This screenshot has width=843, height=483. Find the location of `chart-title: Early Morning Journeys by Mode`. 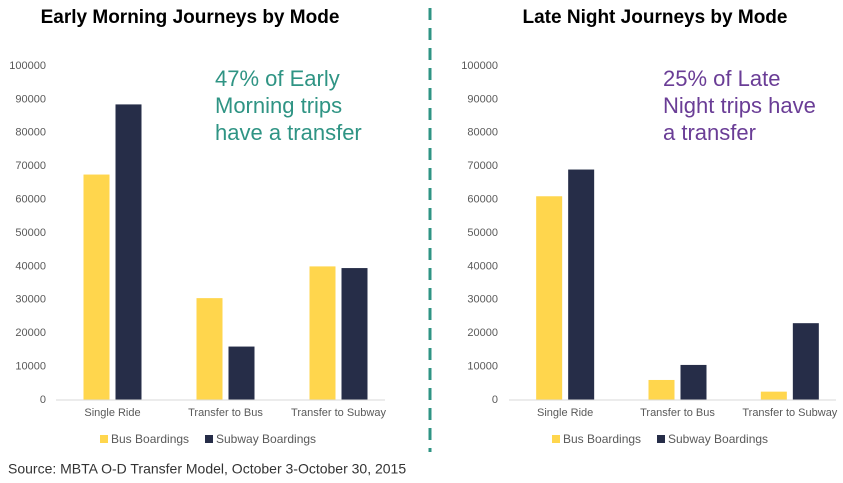

chart-title: Early Morning Journeys by Mode is located at coordinates (190, 17).